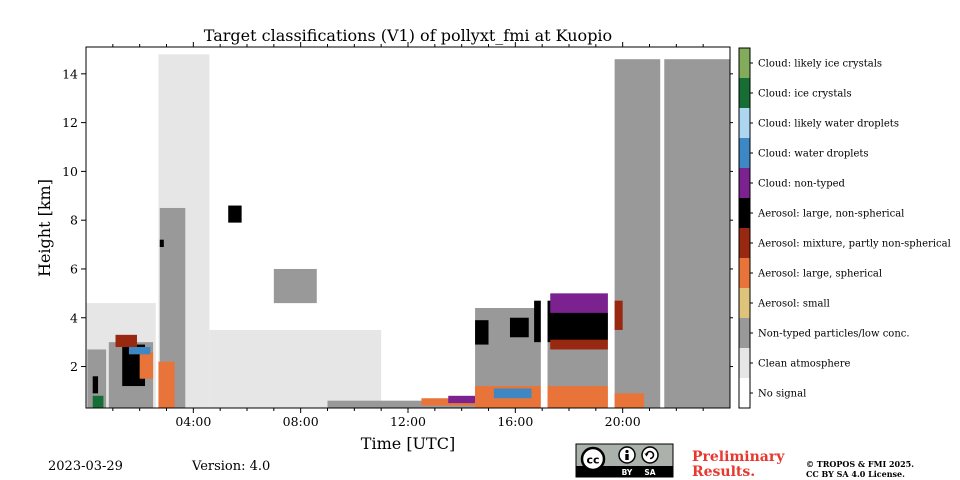 This screenshot has height=480, width=960. What do you see at coordinates (802, 184) in the screenshot?
I see `colorbar-label: Cloud: non-typed` at bounding box center [802, 184].